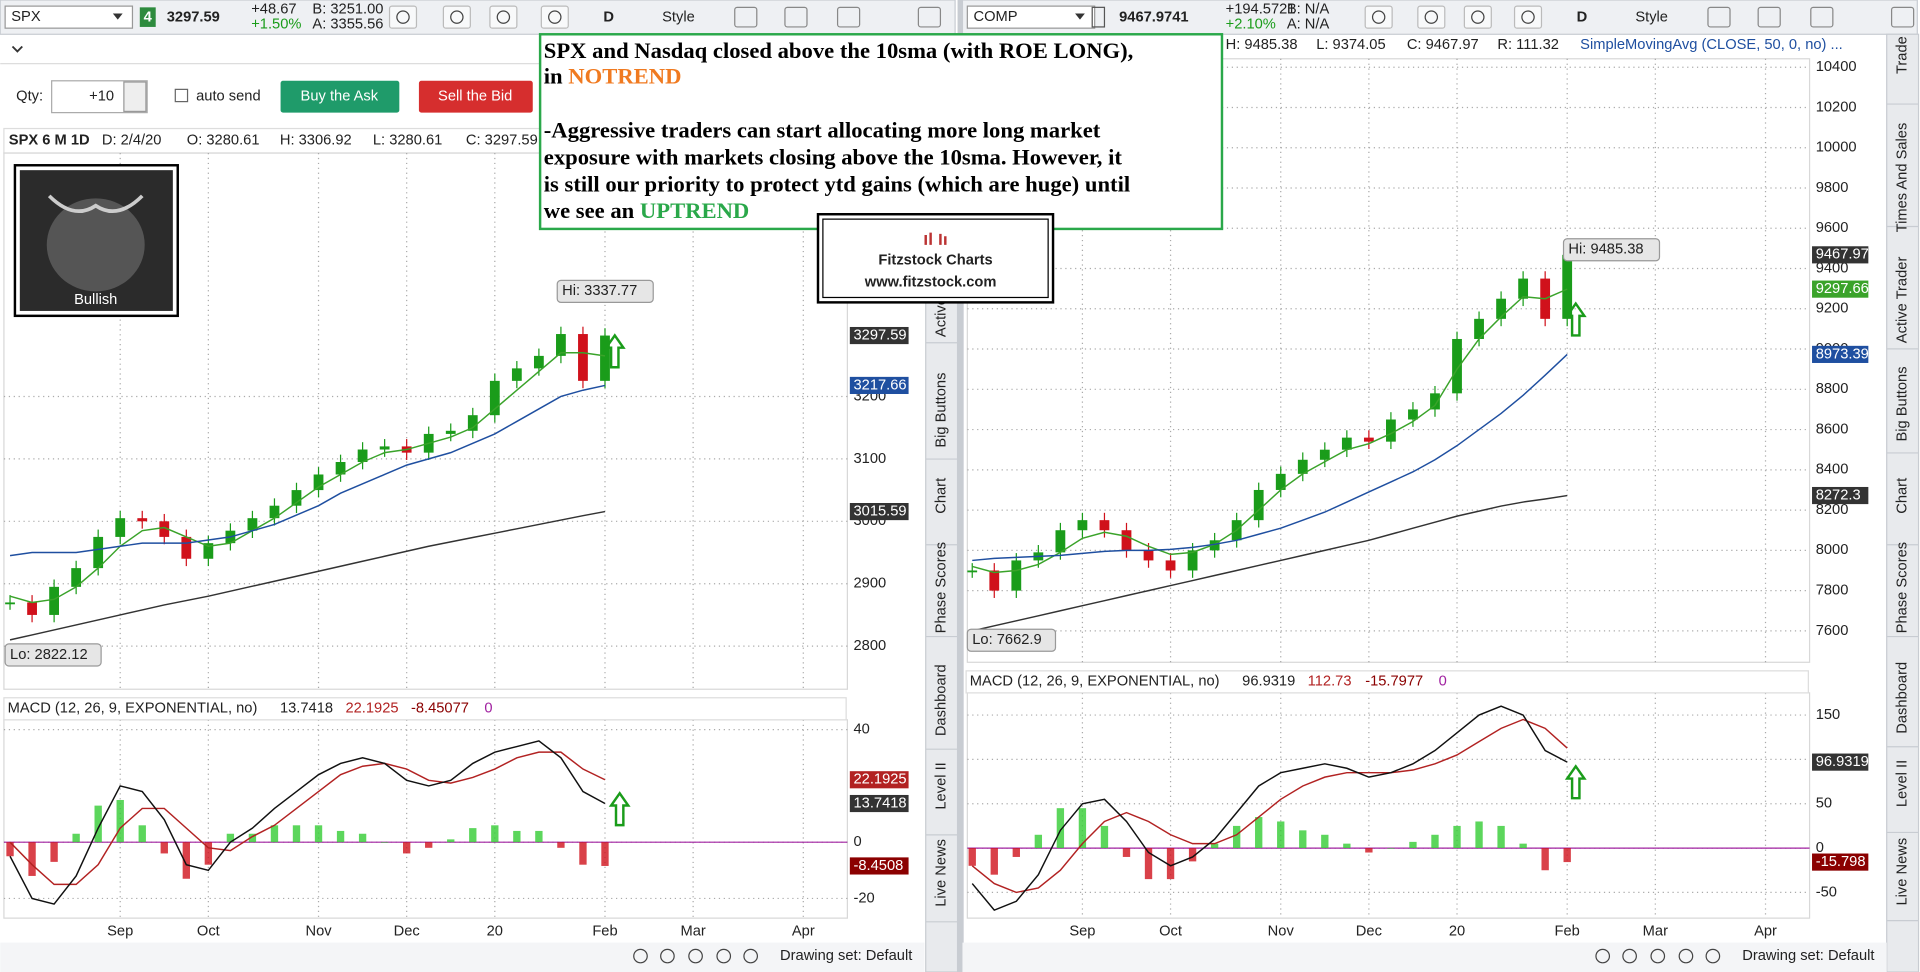  I want to click on buy-label: Buy the Ask, so click(340, 97).